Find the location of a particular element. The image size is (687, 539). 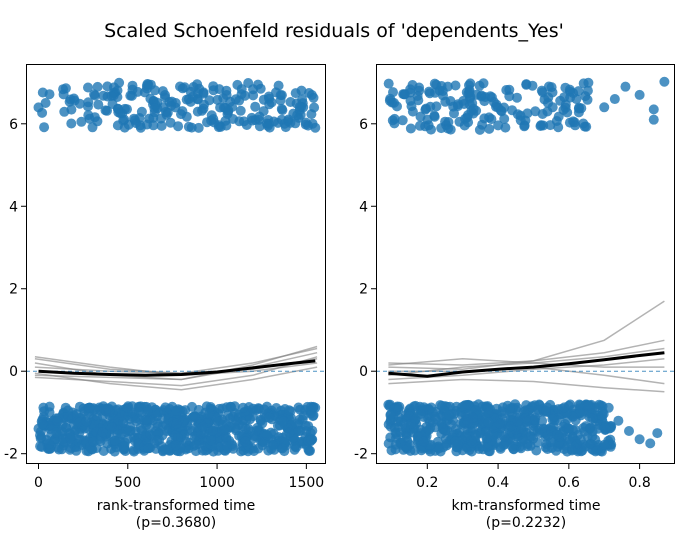

right-p-value-label: (p=0.2232) is located at coordinates (526, 523).